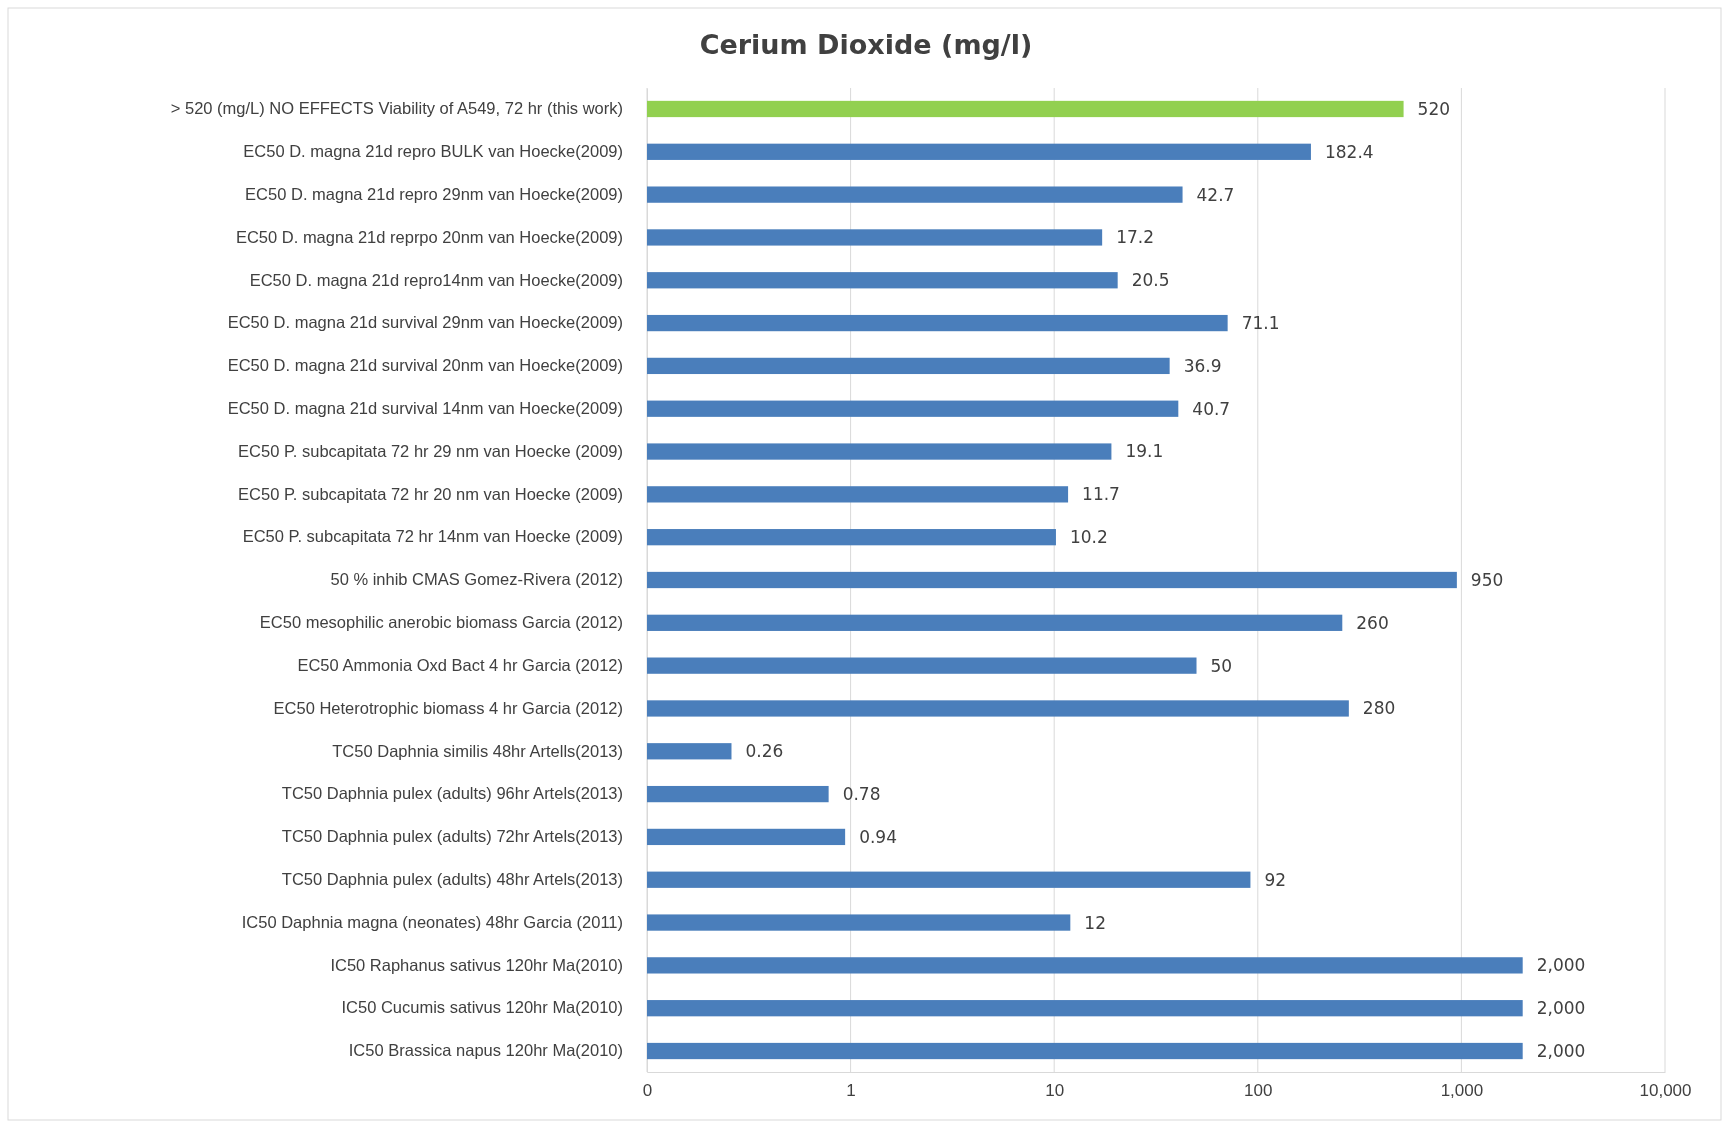 This screenshot has height=1124, width=1729. Describe the element at coordinates (1665, 1091) in the screenshot. I see `x-tick-label: 10,000` at that location.